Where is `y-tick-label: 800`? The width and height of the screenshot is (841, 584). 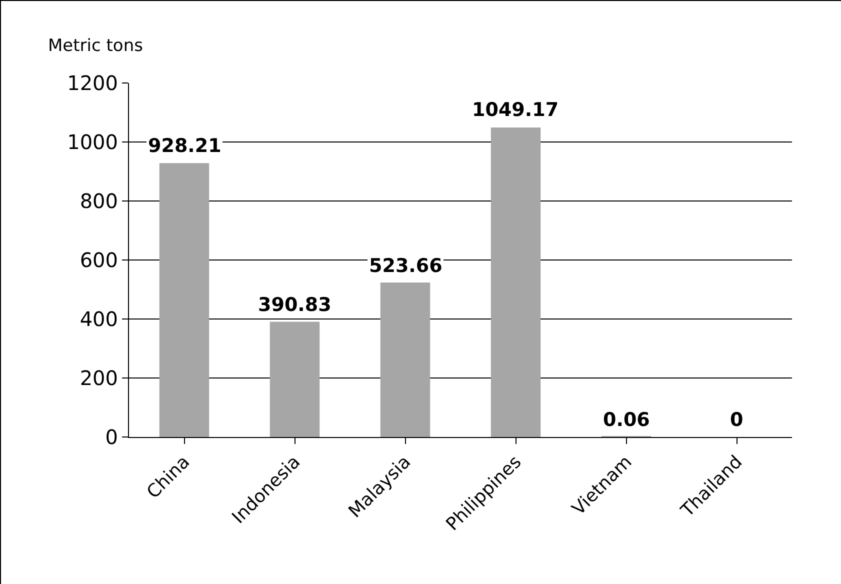
y-tick-label: 800 is located at coordinates (99, 201).